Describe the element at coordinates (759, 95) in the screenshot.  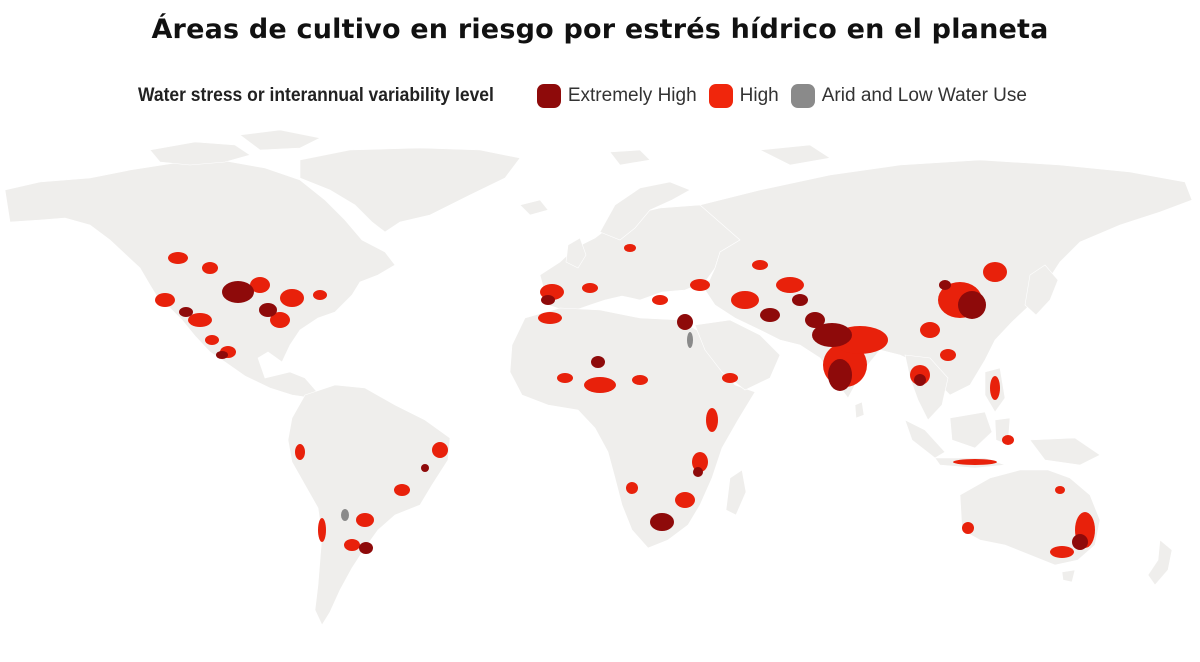
I see `legend-label-high: High` at that location.